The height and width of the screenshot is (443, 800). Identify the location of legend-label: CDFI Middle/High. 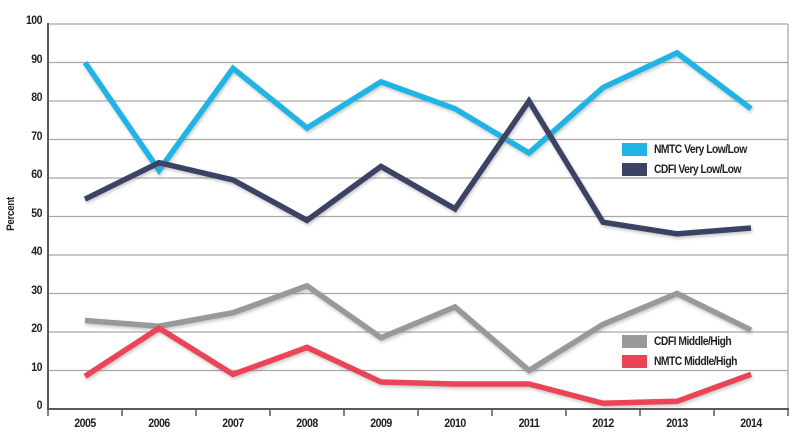
(693, 341).